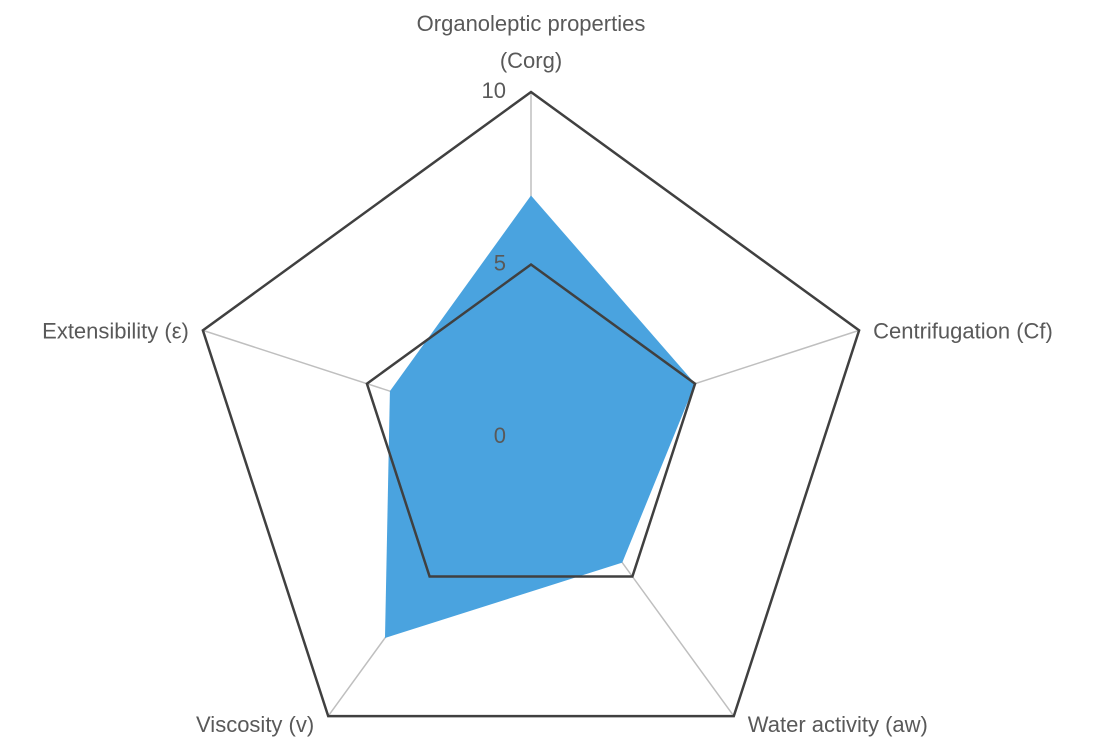  What do you see at coordinates (531, 42) in the screenshot?
I see `axis-label: Organoleptic properties (Corg)` at bounding box center [531, 42].